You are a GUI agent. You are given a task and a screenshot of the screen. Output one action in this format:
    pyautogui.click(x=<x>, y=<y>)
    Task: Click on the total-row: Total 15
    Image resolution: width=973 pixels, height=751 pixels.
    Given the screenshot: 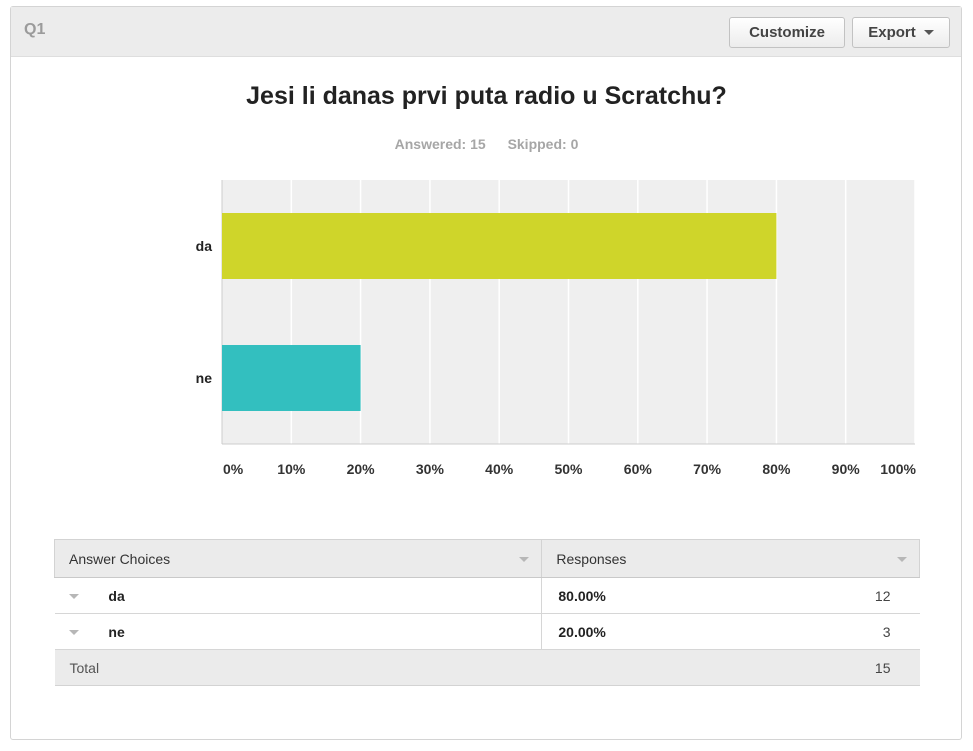 What is the action you would take?
    pyautogui.click(x=487, y=667)
    